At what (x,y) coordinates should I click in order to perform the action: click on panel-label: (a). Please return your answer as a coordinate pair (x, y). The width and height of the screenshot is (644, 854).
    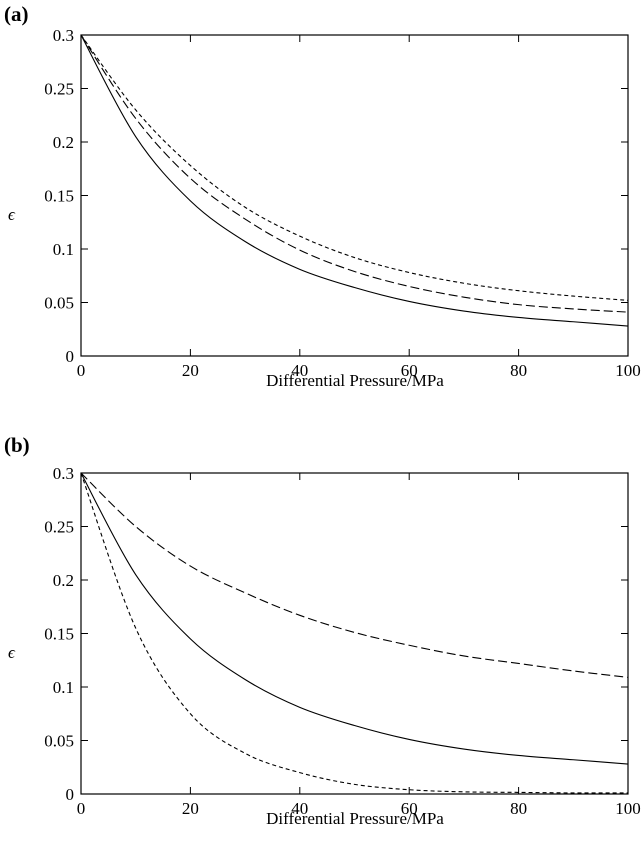
    Looking at the image, I should click on (16, 14).